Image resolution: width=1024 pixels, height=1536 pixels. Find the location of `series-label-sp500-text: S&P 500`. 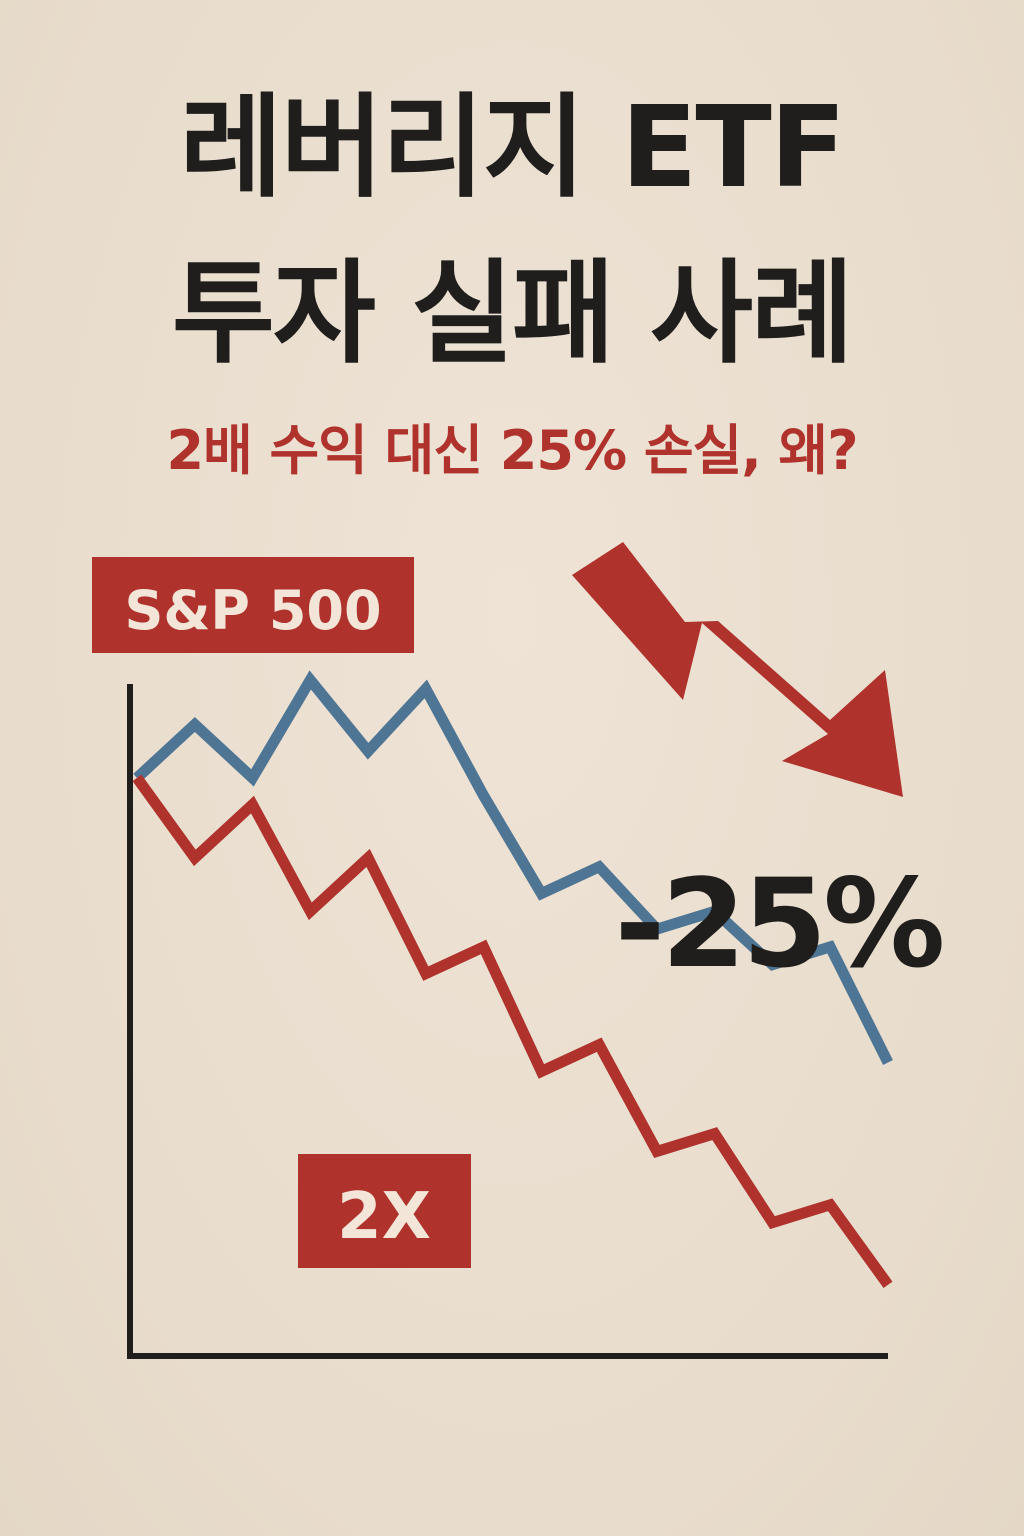

series-label-sp500-text: S&P 500 is located at coordinates (252, 610).